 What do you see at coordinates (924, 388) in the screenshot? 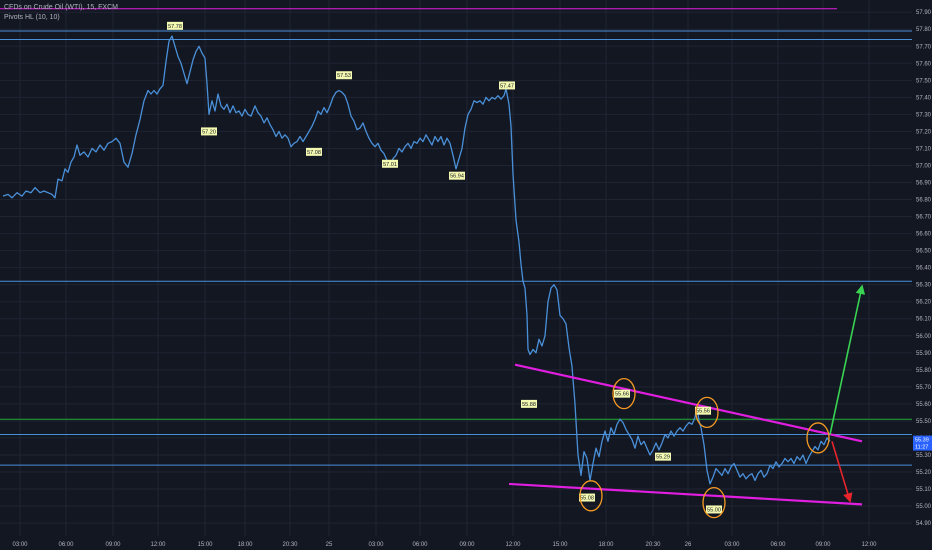
I see `y-tick-label: 55.70` at bounding box center [924, 388].